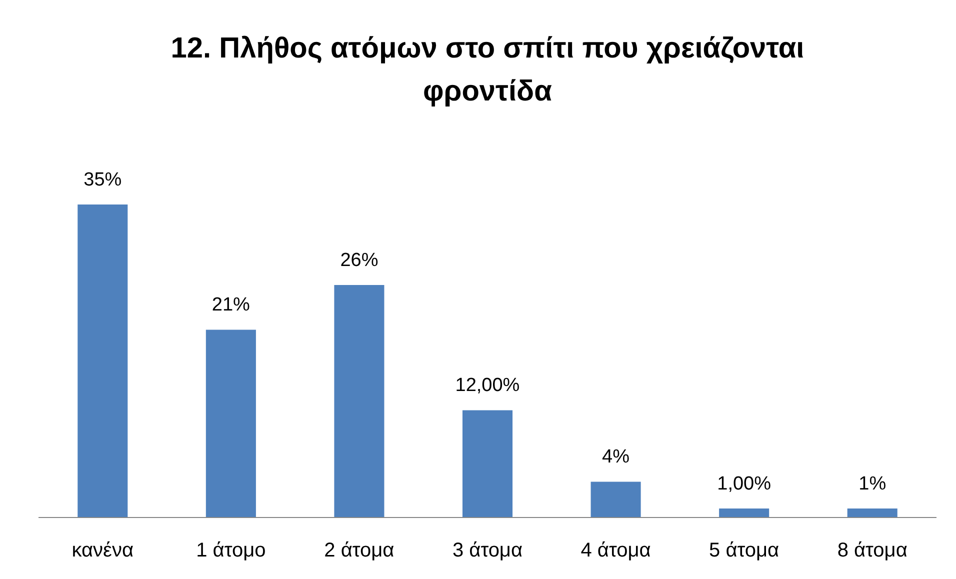 The image size is (956, 579). Describe the element at coordinates (487, 551) in the screenshot. I see `x-tick-label: 3 άτομα` at that location.